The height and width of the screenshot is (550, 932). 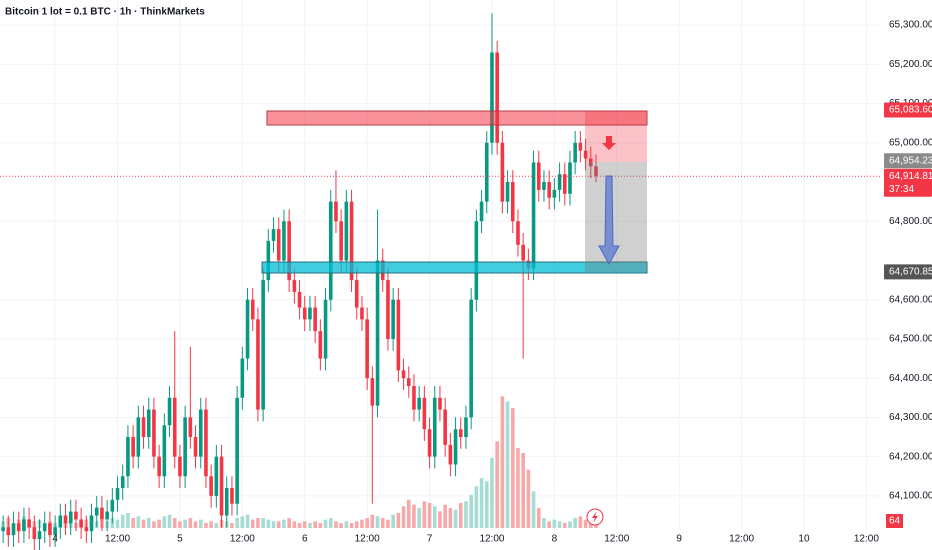 I want to click on volume-label: 64, so click(x=895, y=521).